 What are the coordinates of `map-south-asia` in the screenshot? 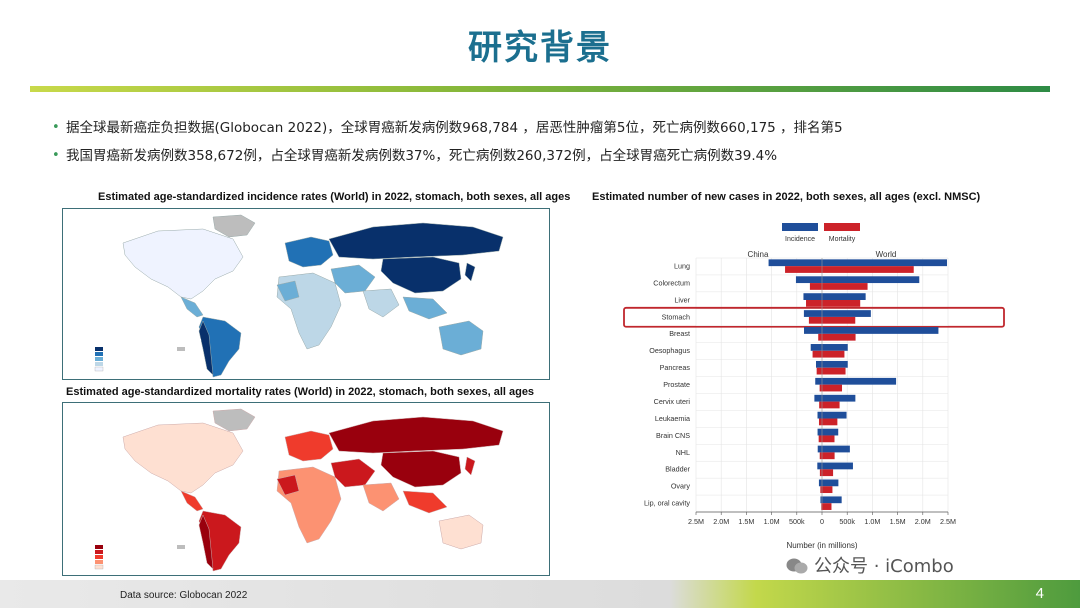 It's located at (381, 303).